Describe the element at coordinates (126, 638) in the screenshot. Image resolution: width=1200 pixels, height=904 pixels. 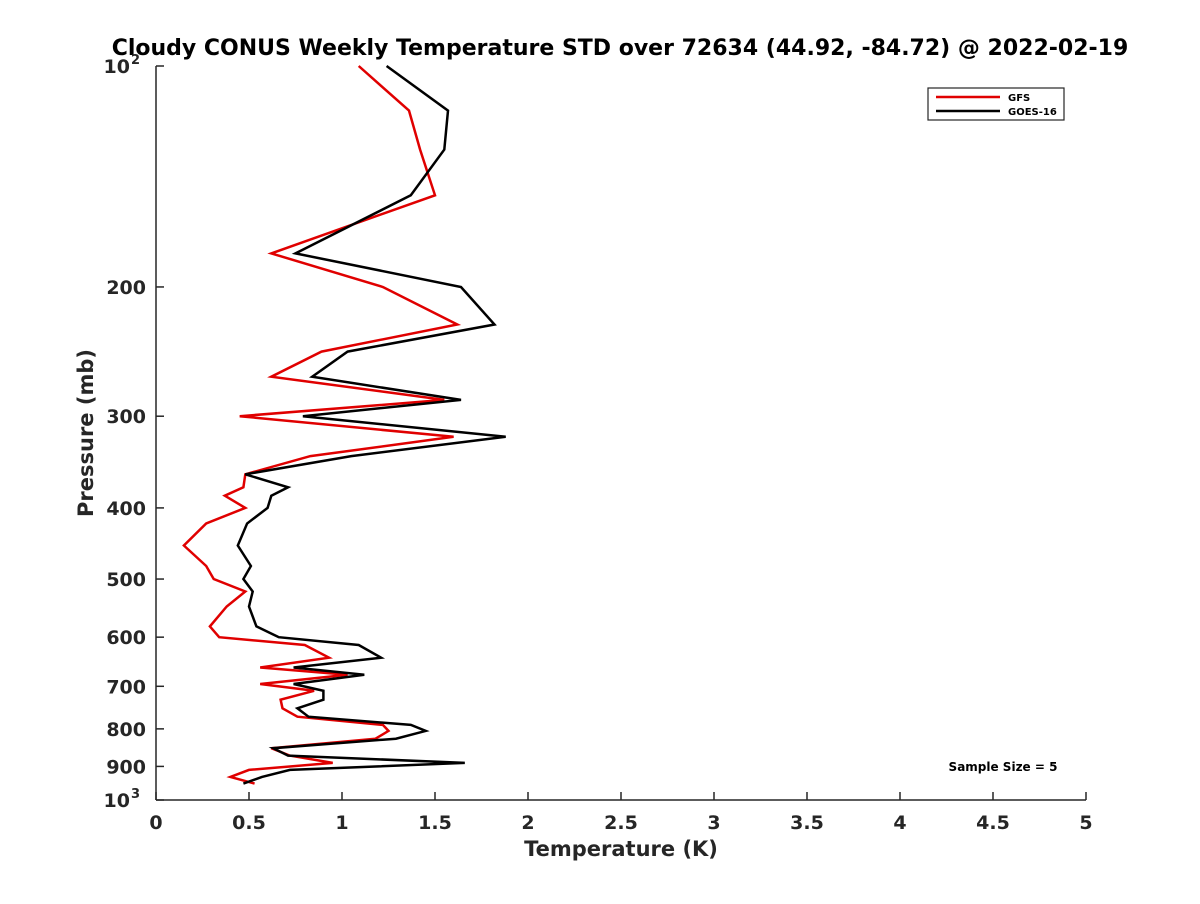
I see `y-tick-label: 600` at that location.